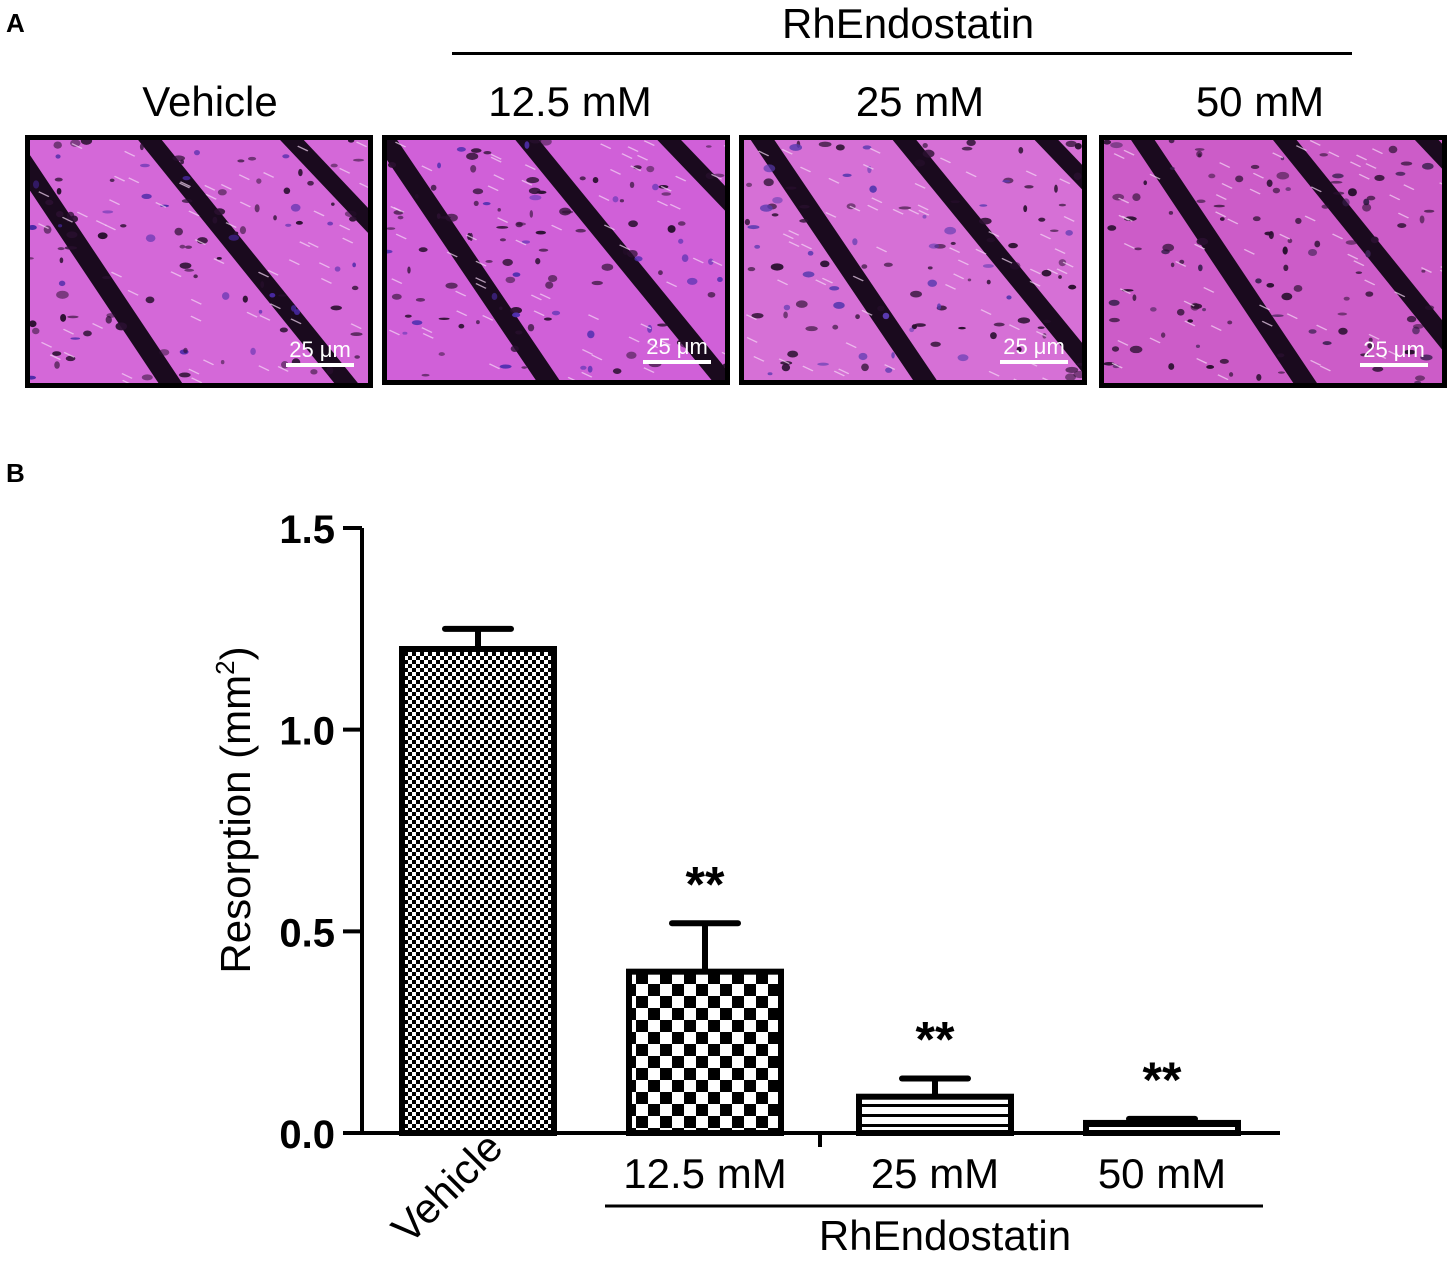 The image size is (1450, 1267). What do you see at coordinates (935, 1173) in the screenshot?
I see `x-tick-label-25-mm: 25 mM` at bounding box center [935, 1173].